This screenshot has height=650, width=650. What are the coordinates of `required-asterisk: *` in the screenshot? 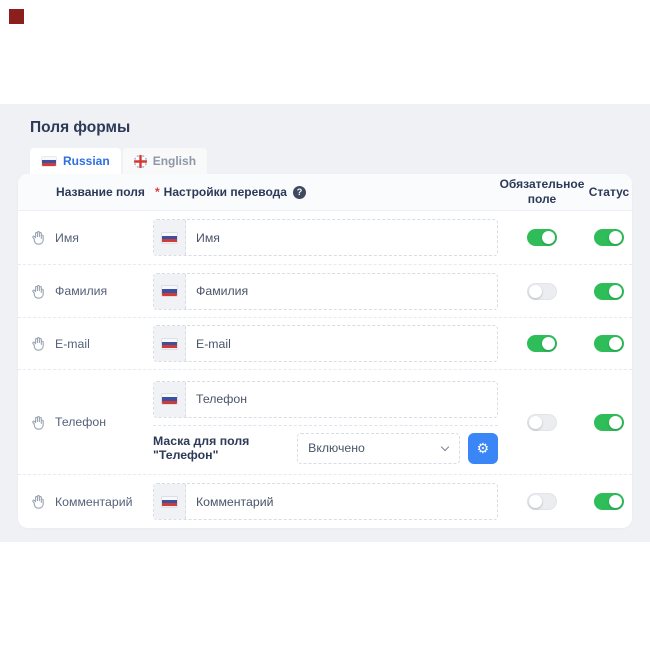 It's located at (157, 192).